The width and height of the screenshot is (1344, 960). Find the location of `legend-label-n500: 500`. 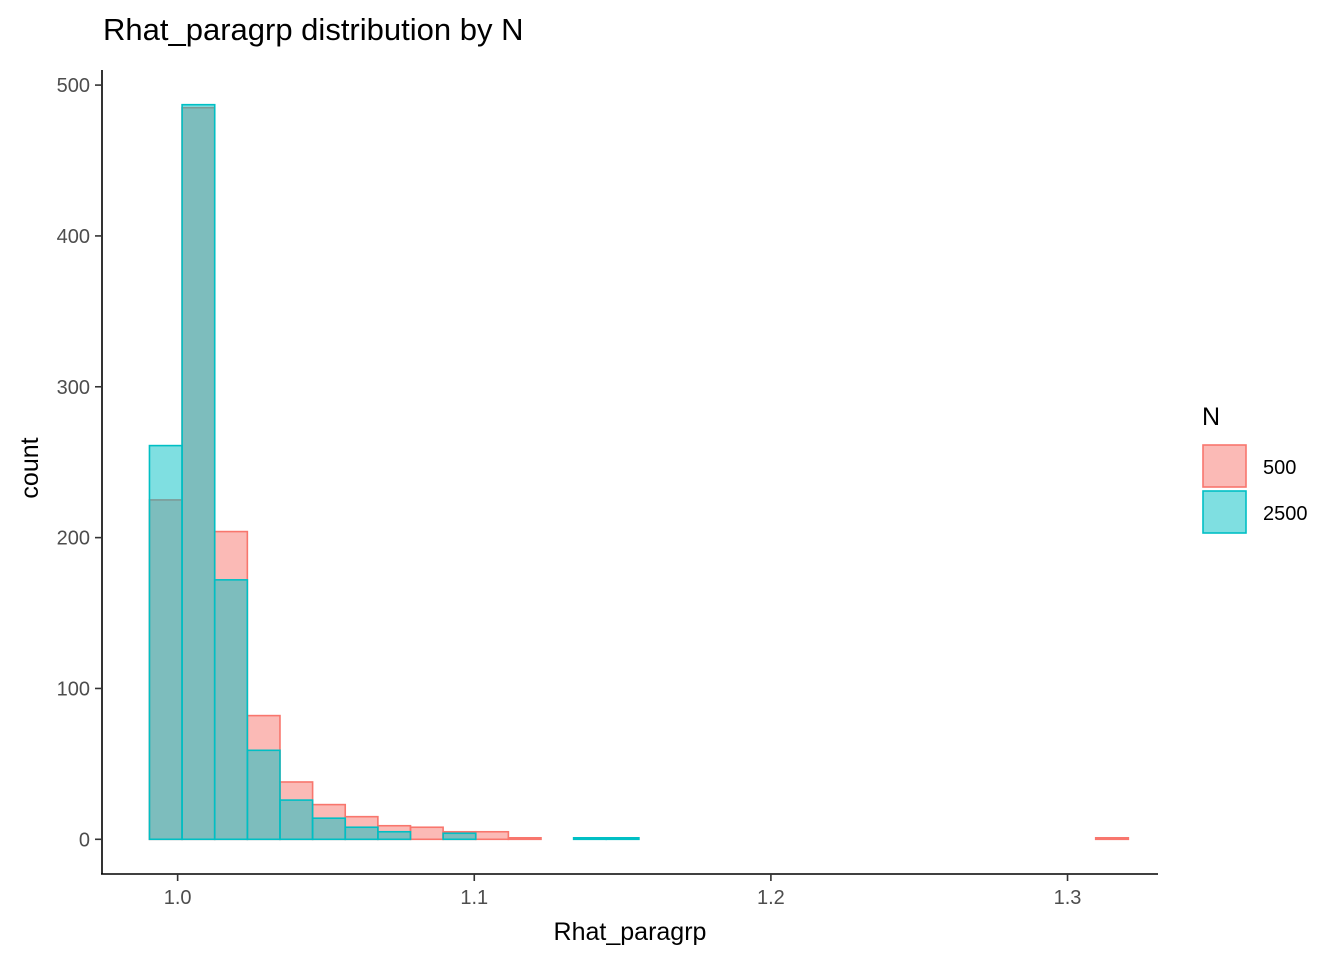

legend-label-n500: 500 is located at coordinates (1279, 468).